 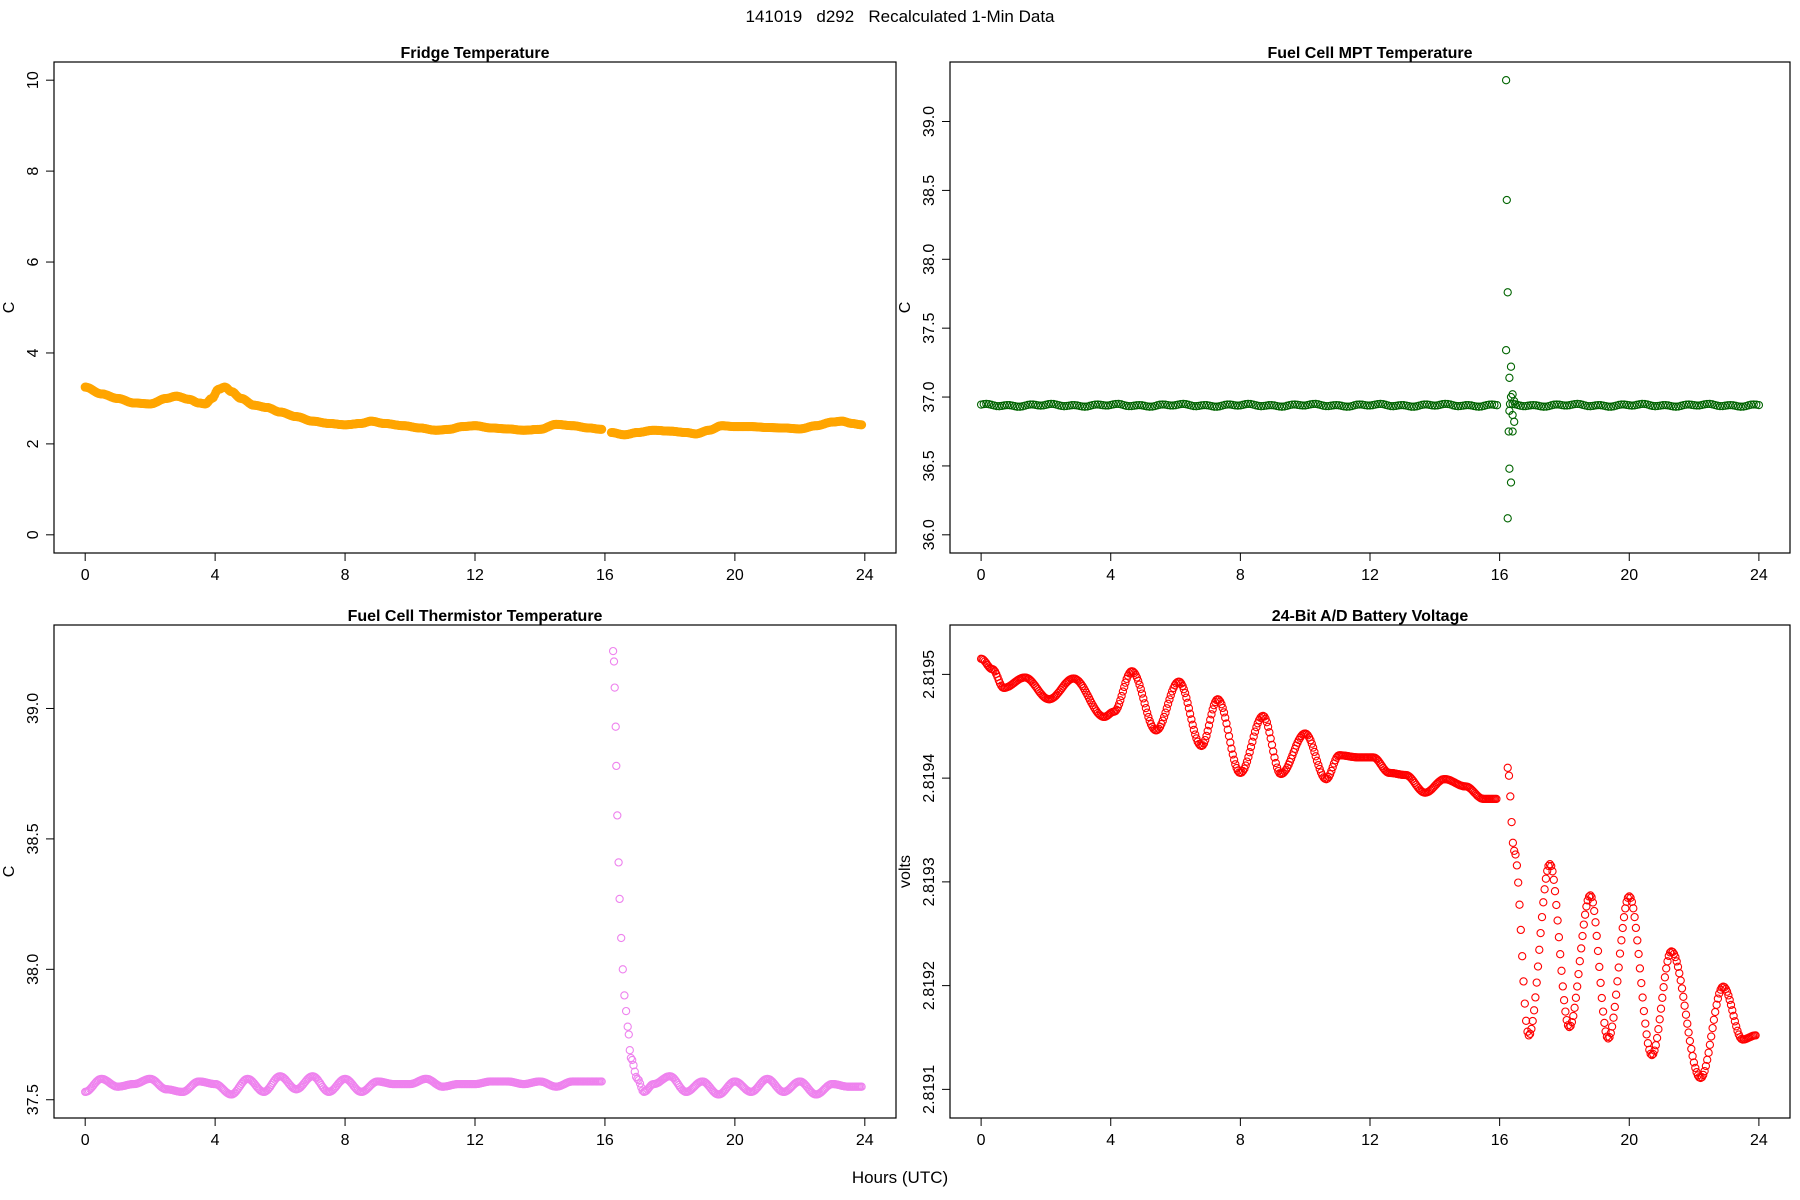 What do you see at coordinates (475, 616) in the screenshot?
I see `panel-title: Fuel Cell Thermistor Temperature` at bounding box center [475, 616].